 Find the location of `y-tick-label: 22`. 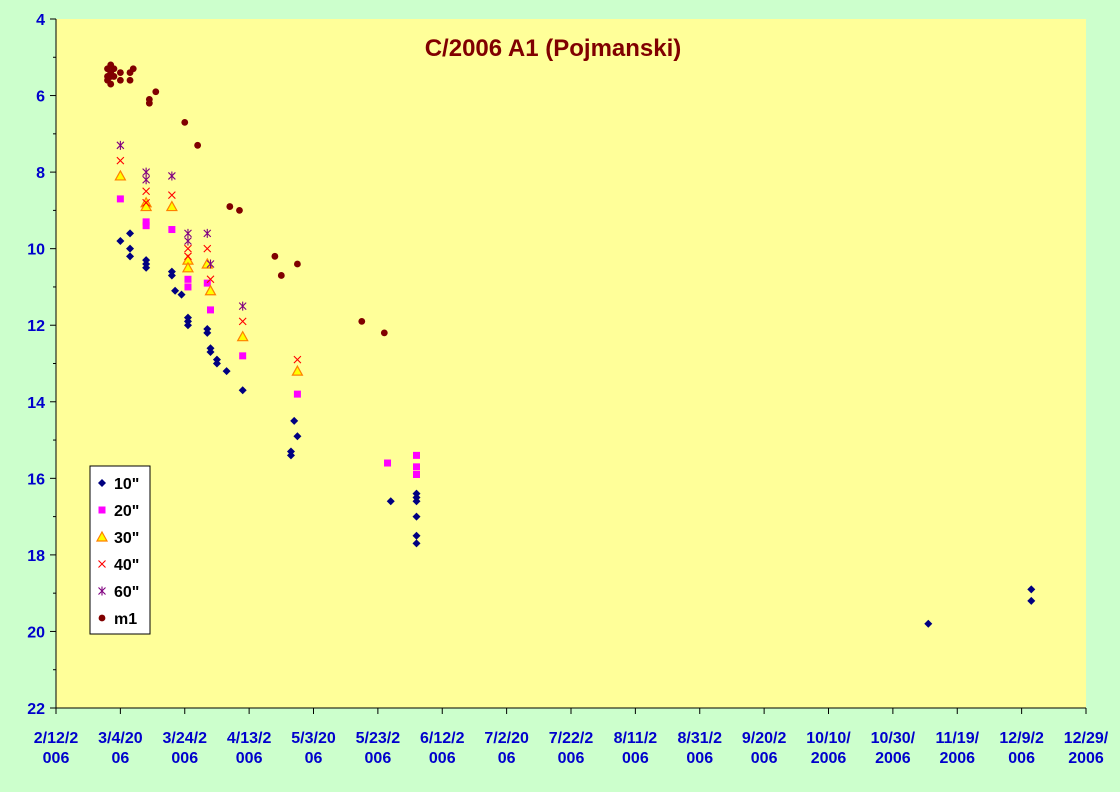

y-tick-label: 22 is located at coordinates (36, 709).